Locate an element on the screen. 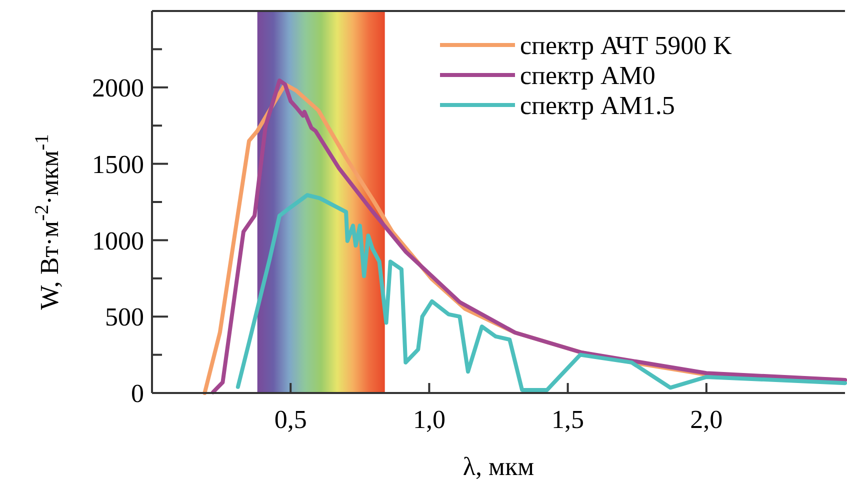  x-tick-label: 1,5 is located at coordinates (568, 419).